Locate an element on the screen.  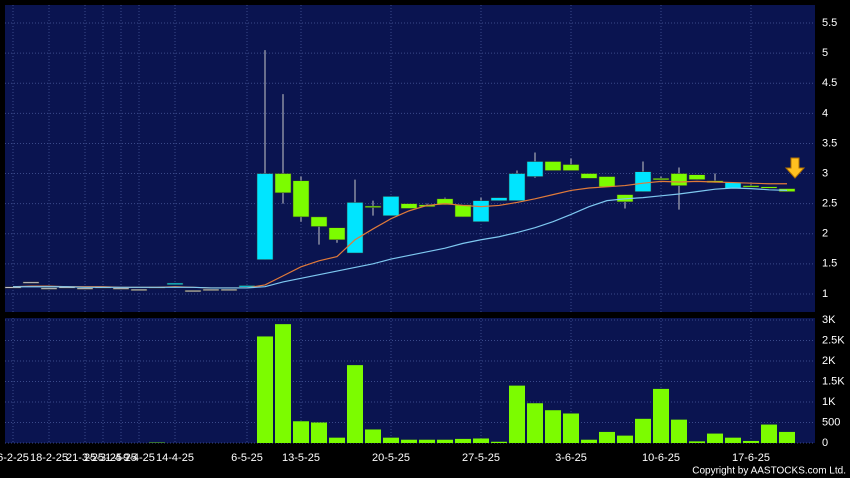
x-tick-label: 3-6-25 is located at coordinates (571, 458).